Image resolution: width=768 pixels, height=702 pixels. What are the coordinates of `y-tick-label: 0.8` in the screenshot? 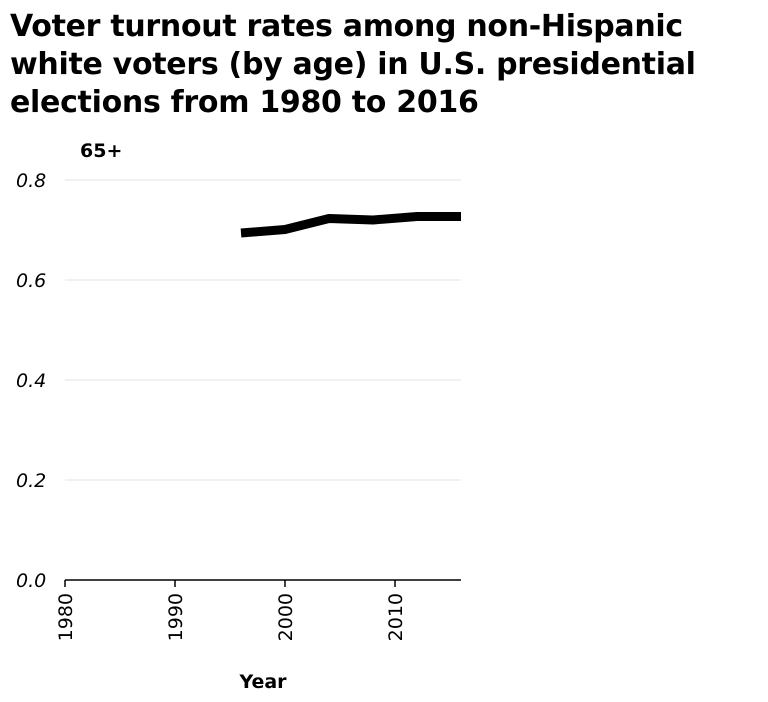 It's located at (31, 181).